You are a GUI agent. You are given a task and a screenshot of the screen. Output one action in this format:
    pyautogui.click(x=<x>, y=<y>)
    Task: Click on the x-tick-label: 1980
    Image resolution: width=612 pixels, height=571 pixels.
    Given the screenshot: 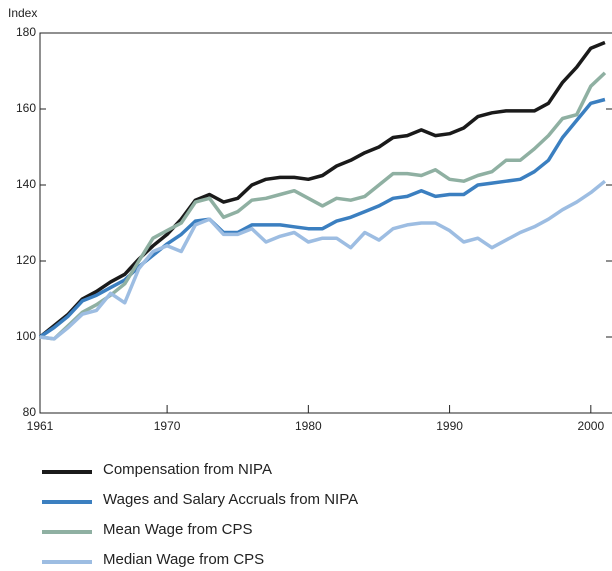 What is the action you would take?
    pyautogui.click(x=308, y=426)
    